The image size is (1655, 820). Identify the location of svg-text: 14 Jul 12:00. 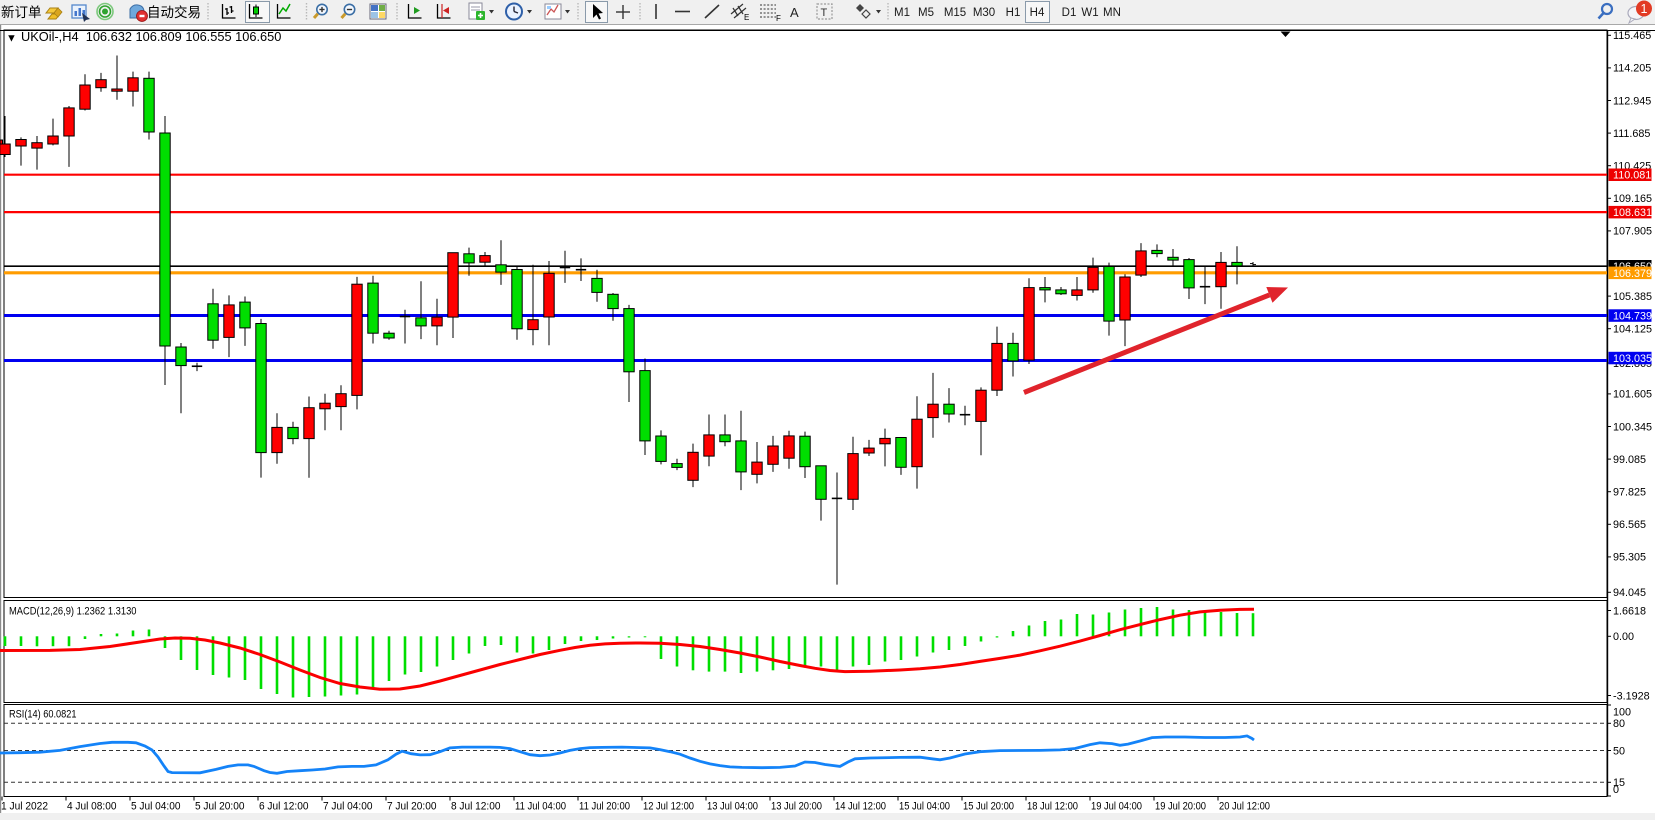
(860, 807).